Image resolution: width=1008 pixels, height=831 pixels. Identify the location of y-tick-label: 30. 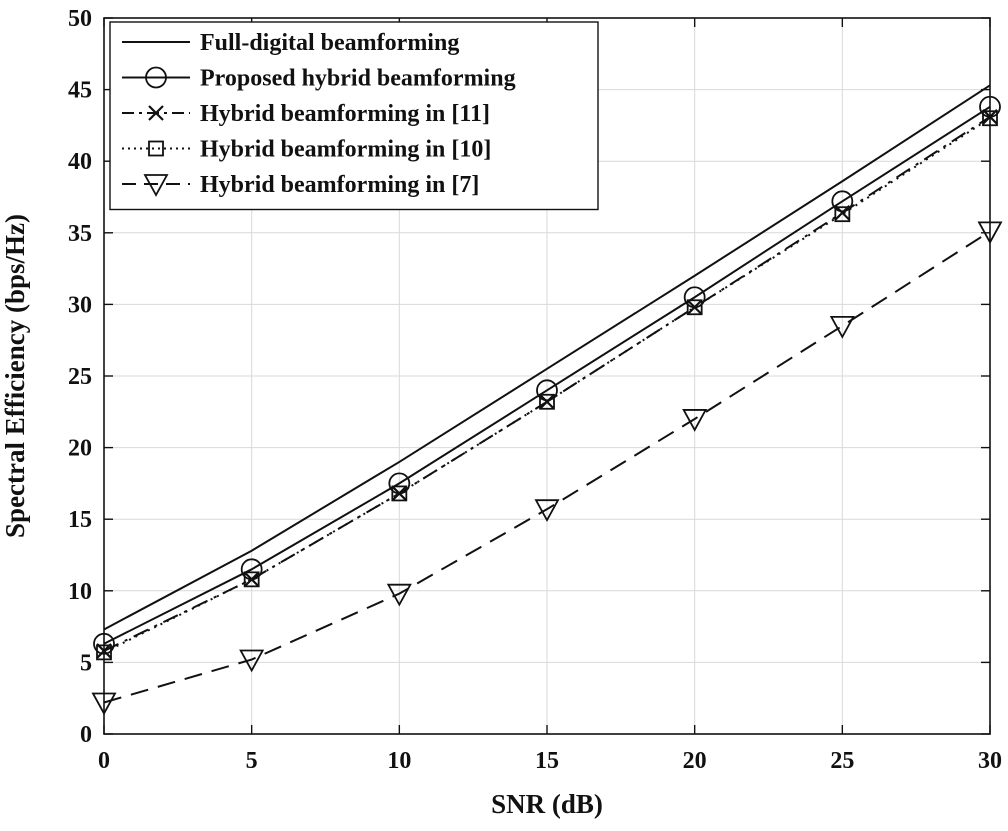
(80, 305).